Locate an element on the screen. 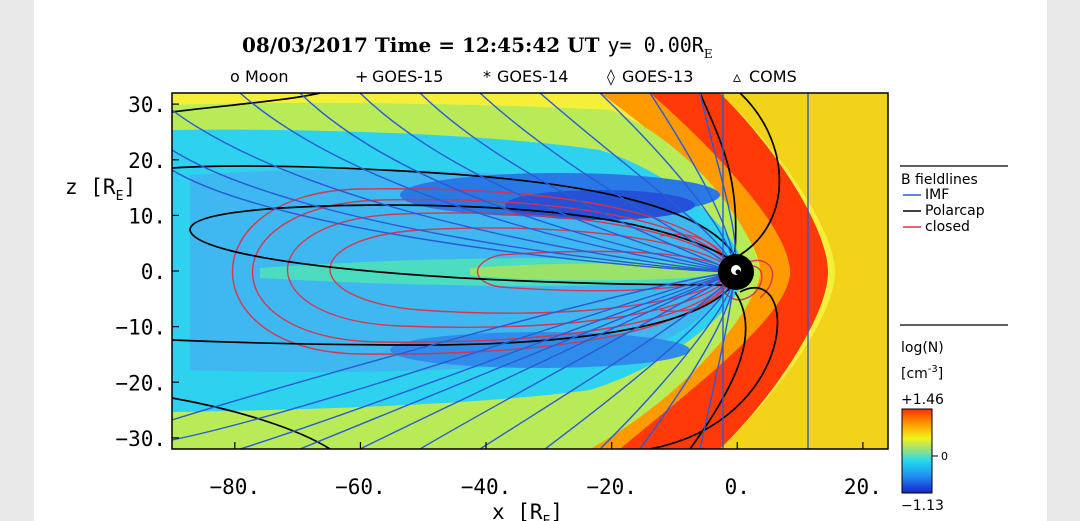 The width and height of the screenshot is (1080, 521). colorbar-gradient is located at coordinates (917, 451).